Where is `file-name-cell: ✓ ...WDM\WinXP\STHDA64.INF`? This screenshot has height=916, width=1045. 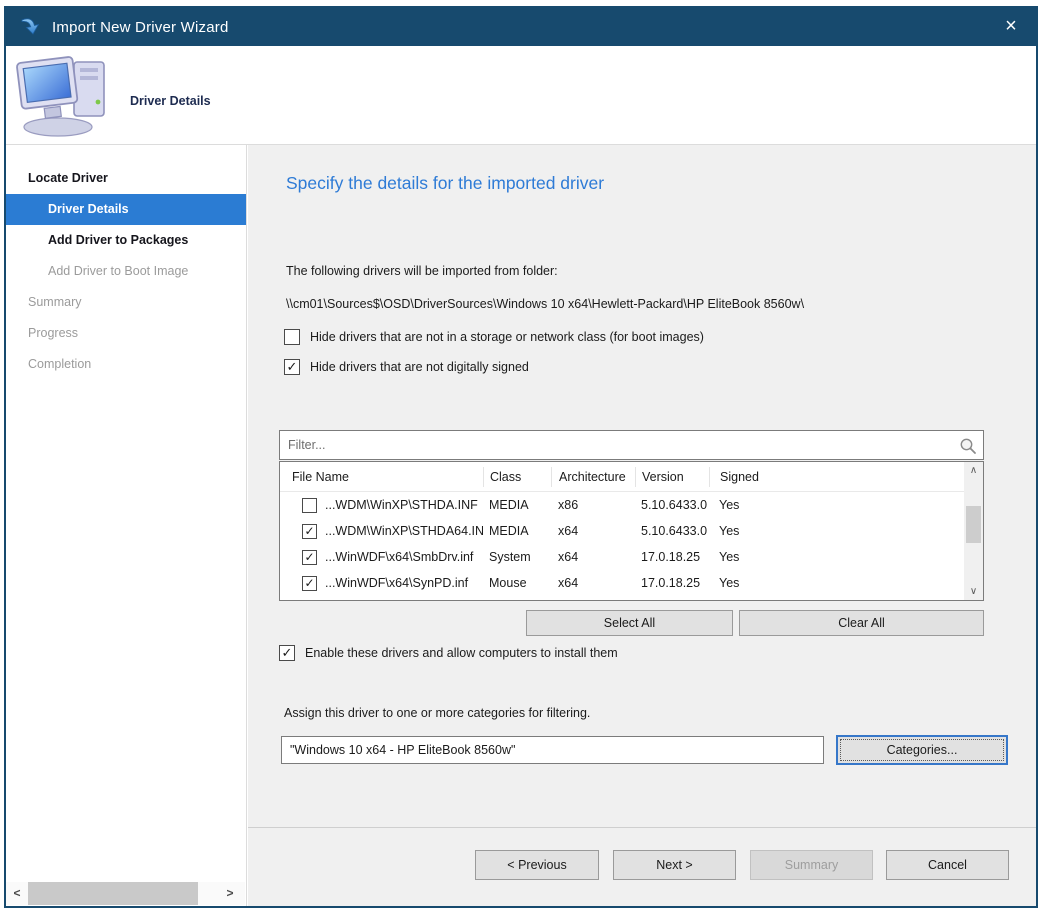 file-name-cell: ✓ ...WDM\WinXP\STHDA64.INF is located at coordinates (381, 531).